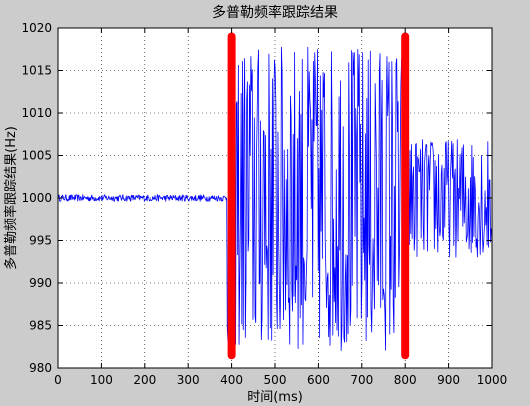  Describe the element at coordinates (58, 380) in the screenshot. I see `x-tick-label: 0` at that location.